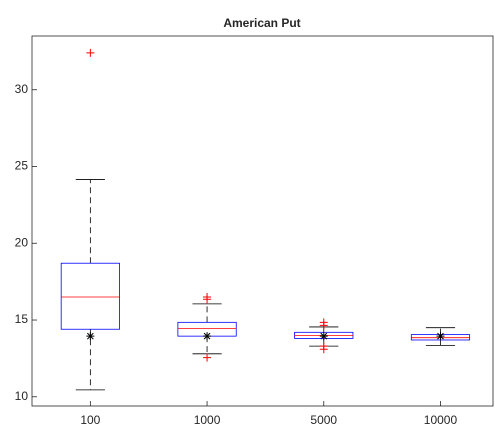  What do you see at coordinates (22, 396) in the screenshot?
I see `y-tick-label: 10` at bounding box center [22, 396].